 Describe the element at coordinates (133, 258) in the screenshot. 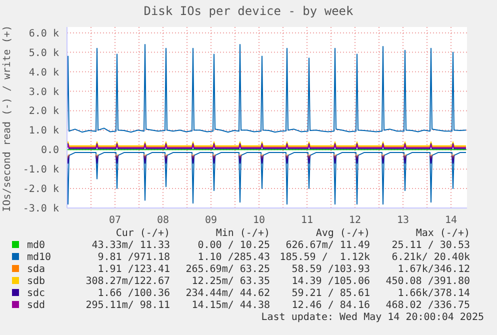

I see `text: 9.81 /971.18` at that location.